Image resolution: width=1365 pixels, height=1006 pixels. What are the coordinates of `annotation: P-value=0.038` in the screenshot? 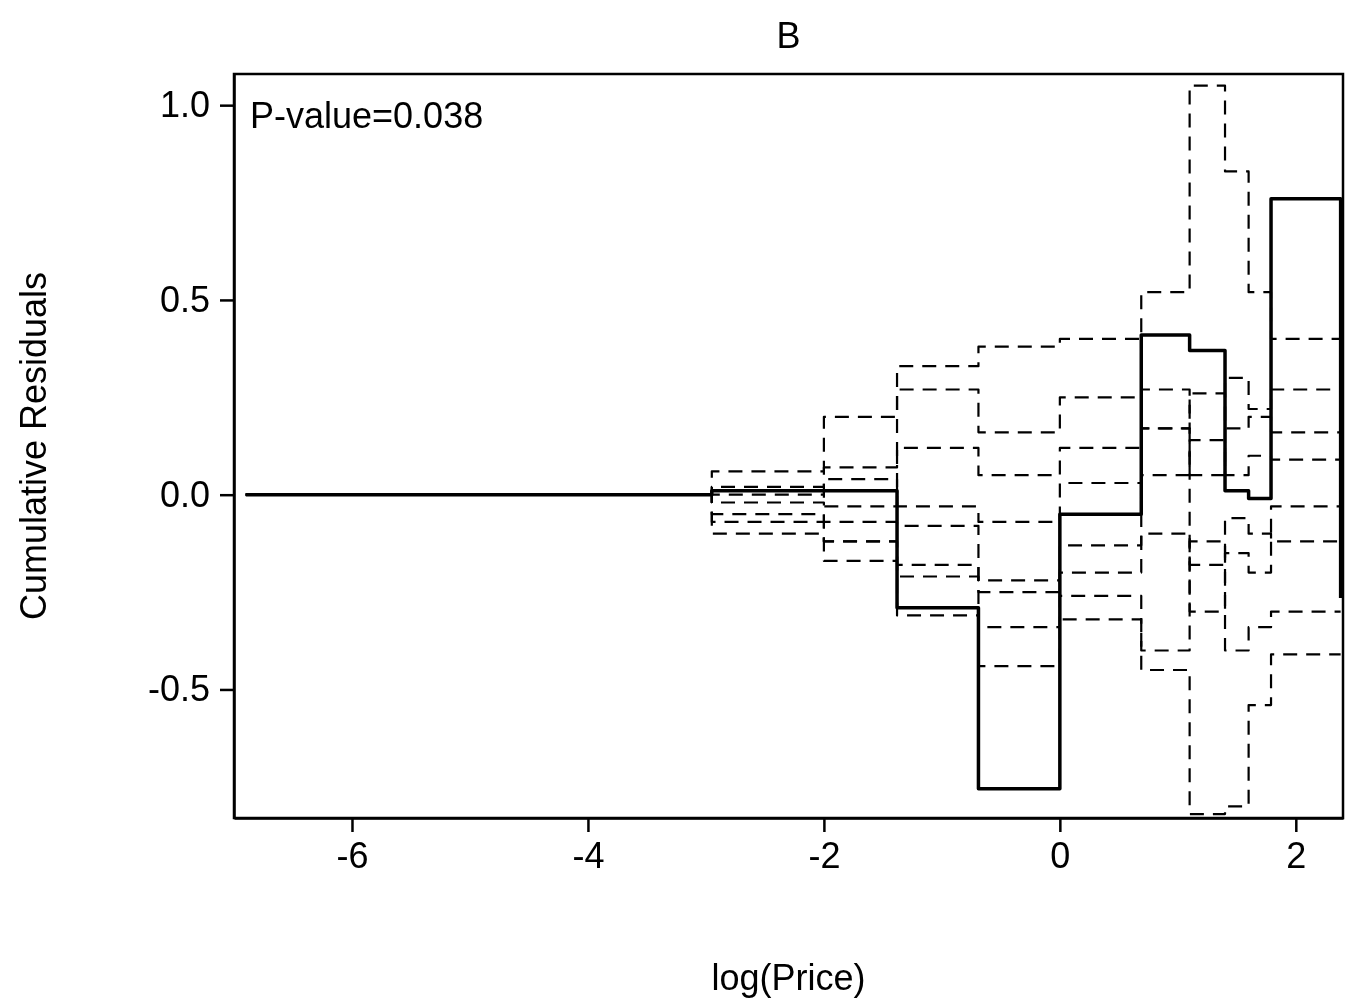 It's located at (367, 115).